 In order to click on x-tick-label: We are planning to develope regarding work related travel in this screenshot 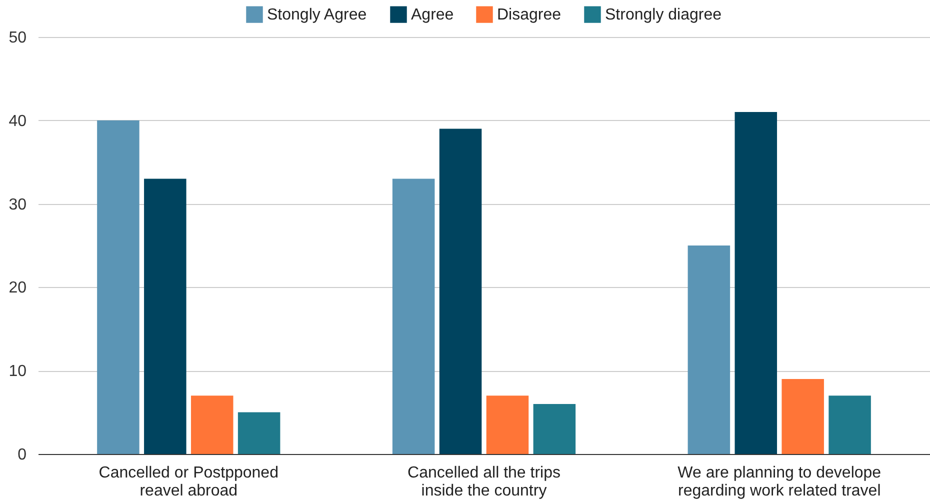, I will do `click(780, 482)`.